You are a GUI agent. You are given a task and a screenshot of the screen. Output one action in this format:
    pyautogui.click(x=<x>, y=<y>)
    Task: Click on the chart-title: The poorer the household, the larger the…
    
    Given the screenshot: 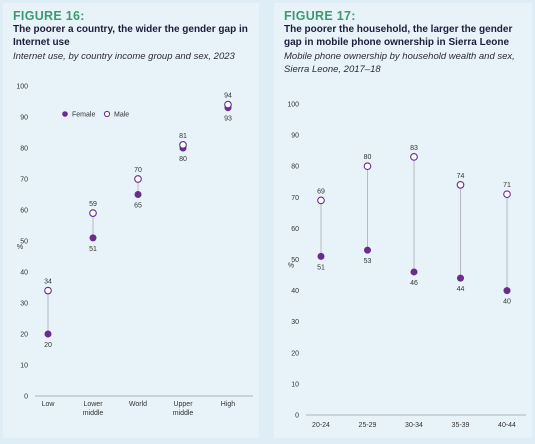 What is the action you would take?
    pyautogui.click(x=398, y=36)
    